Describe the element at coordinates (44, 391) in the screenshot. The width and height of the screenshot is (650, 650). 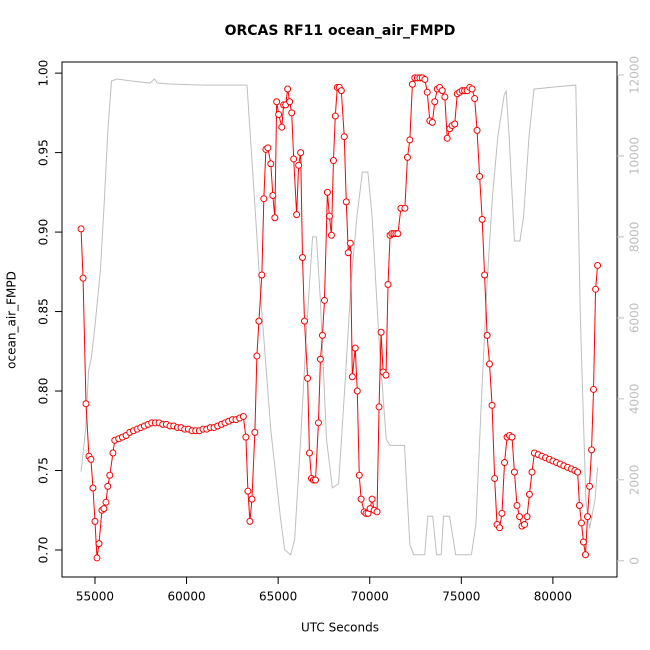
I see `y-tick-label: 0.80` at that location.